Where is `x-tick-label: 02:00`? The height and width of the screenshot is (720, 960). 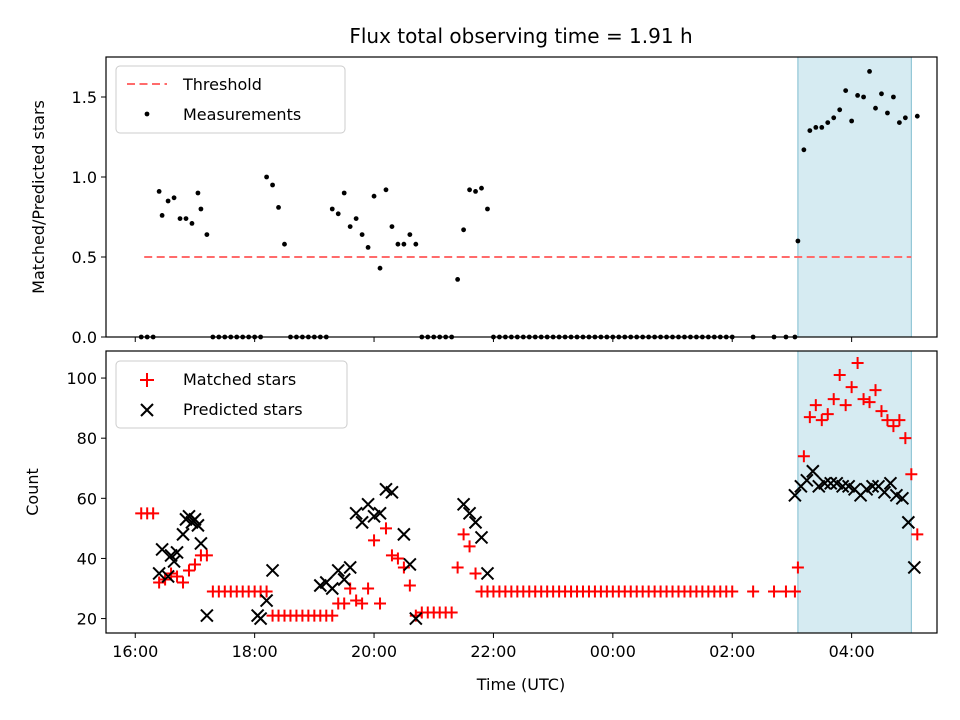
x-tick-label: 02:00 is located at coordinates (732, 651).